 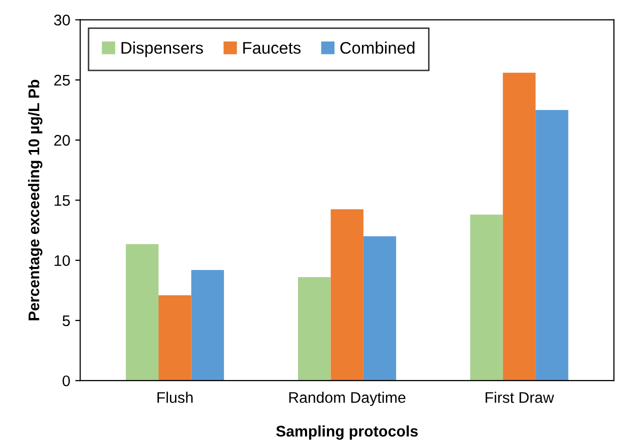 What do you see at coordinates (347, 399) in the screenshot?
I see `x-tick-label: Random Daytime` at bounding box center [347, 399].